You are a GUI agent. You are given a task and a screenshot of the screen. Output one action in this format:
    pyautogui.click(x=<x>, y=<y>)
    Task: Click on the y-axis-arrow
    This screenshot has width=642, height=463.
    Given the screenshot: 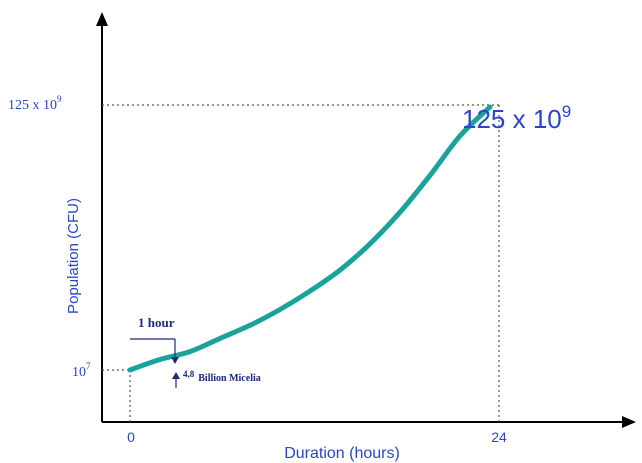 What is the action you would take?
    pyautogui.click(x=102, y=19)
    